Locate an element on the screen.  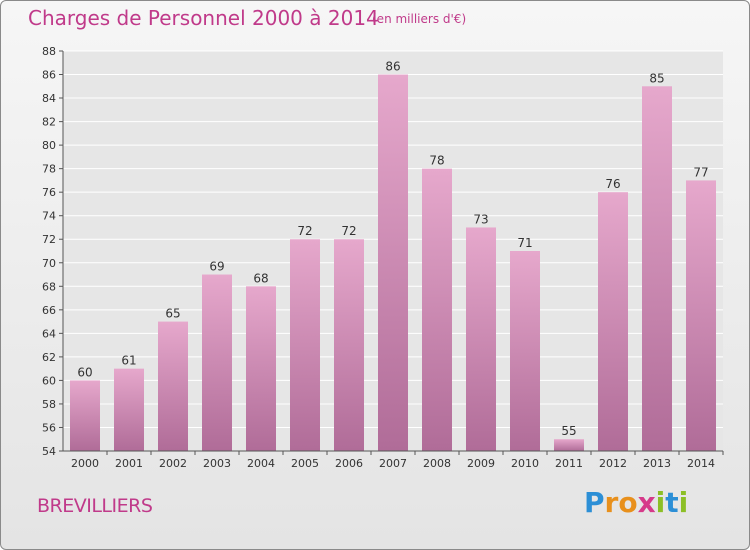
y-tick-label: 84 is located at coordinates (49, 98).